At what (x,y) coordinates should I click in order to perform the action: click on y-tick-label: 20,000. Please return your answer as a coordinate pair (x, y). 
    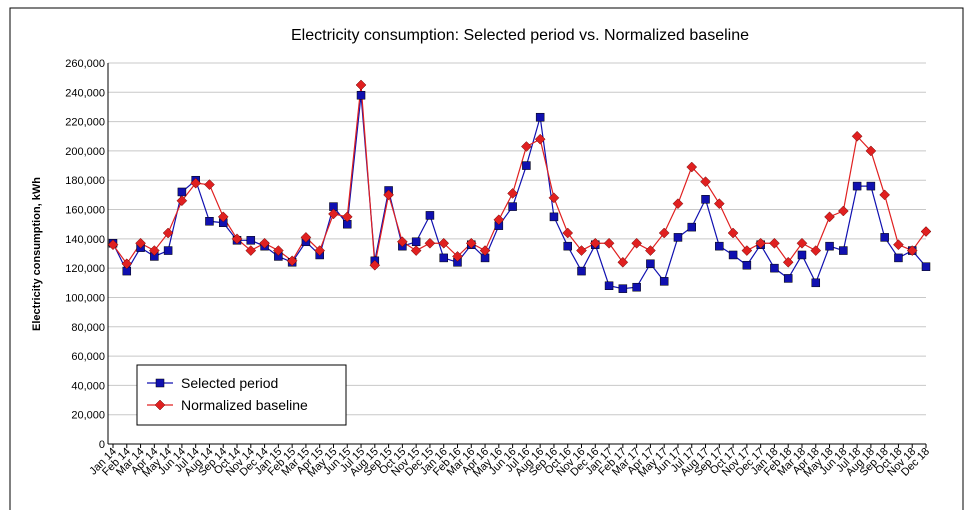
    Looking at the image, I should click on (88, 416).